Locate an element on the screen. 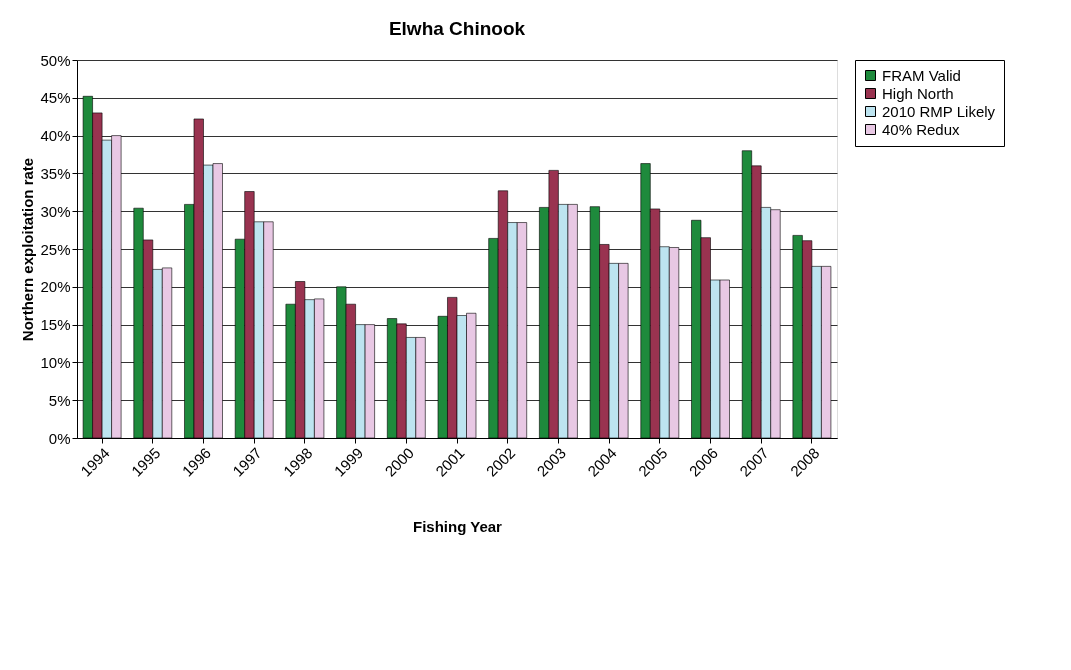 The image size is (1071, 670). y-axis-title: Northern exploitation rate is located at coordinates (28, 249).